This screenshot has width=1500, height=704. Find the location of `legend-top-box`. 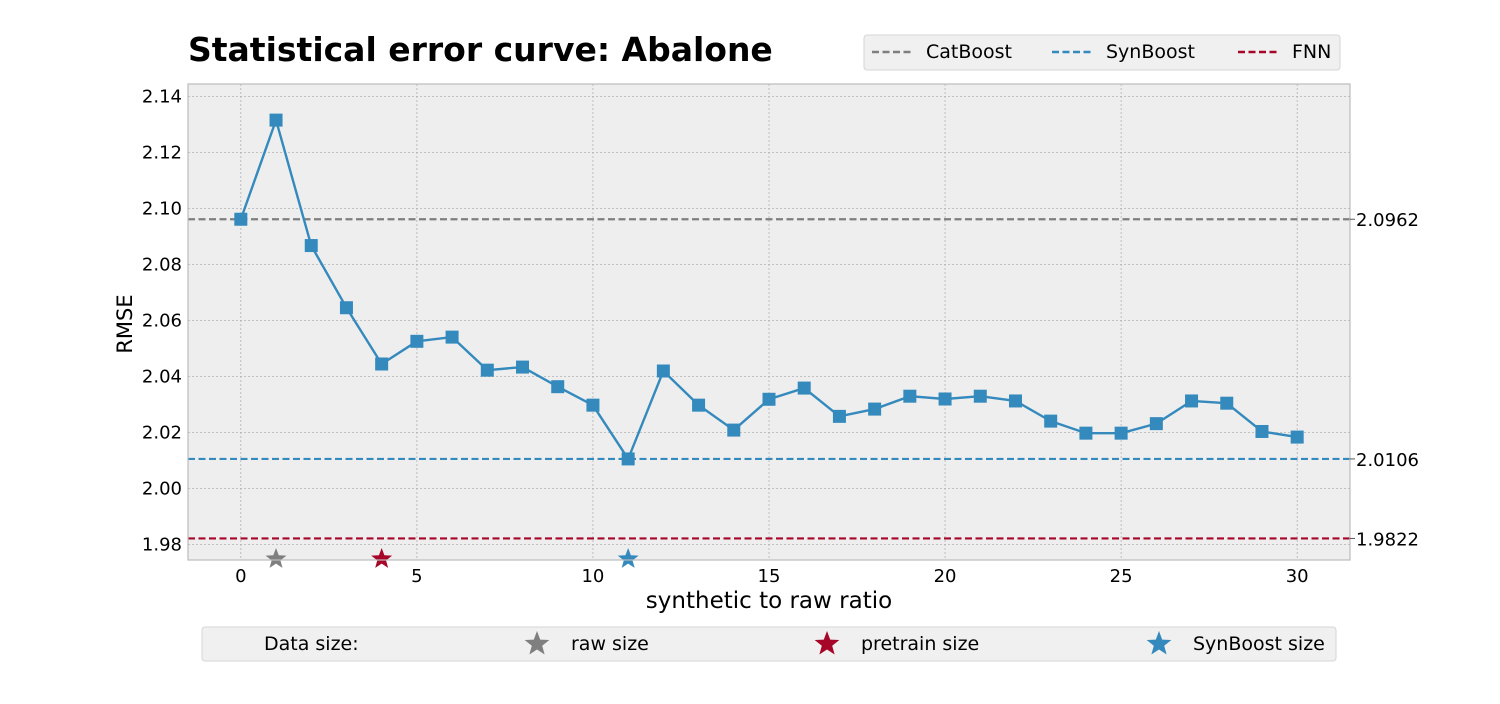

legend-top-box is located at coordinates (1102, 52).